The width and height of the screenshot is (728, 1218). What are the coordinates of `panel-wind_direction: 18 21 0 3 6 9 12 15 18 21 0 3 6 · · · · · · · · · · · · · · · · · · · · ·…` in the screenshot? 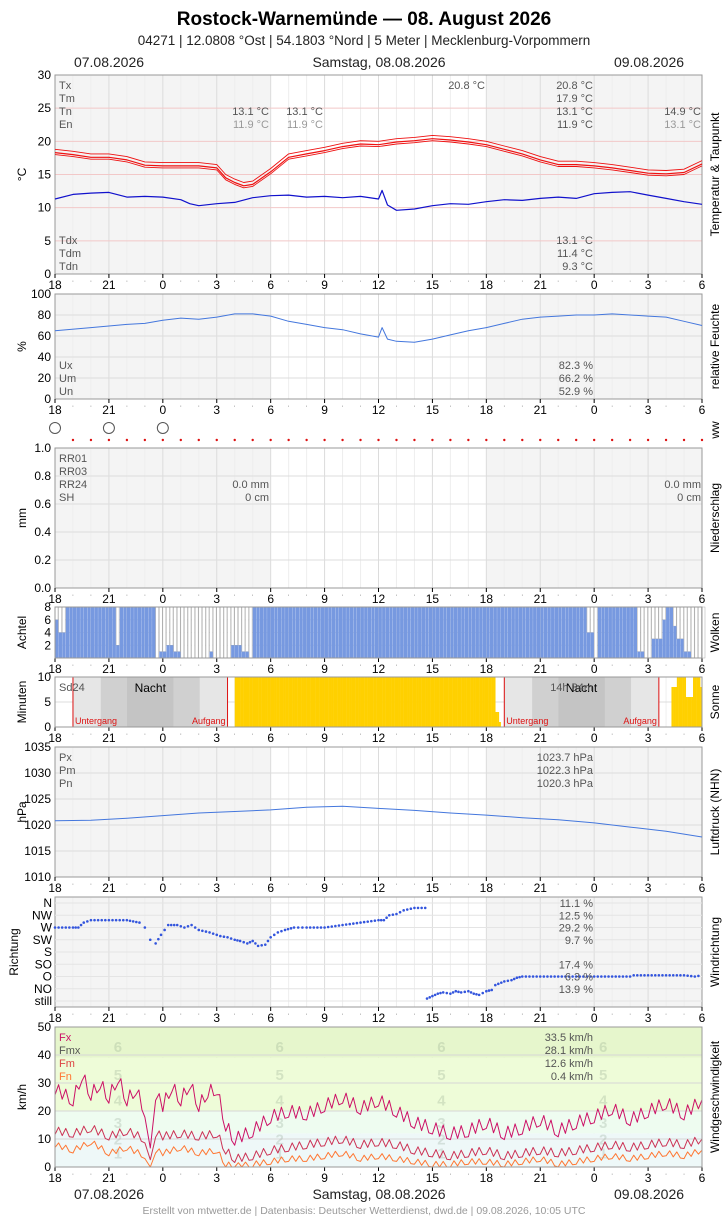 It's located at (364, 960).